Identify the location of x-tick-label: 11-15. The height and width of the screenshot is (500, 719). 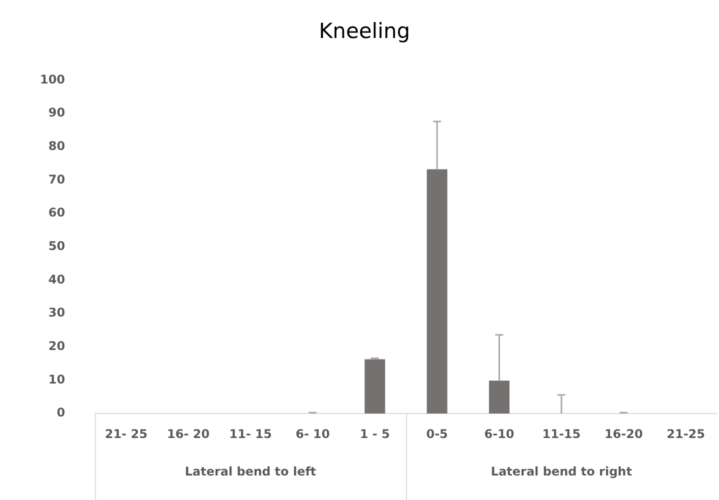
(561, 433).